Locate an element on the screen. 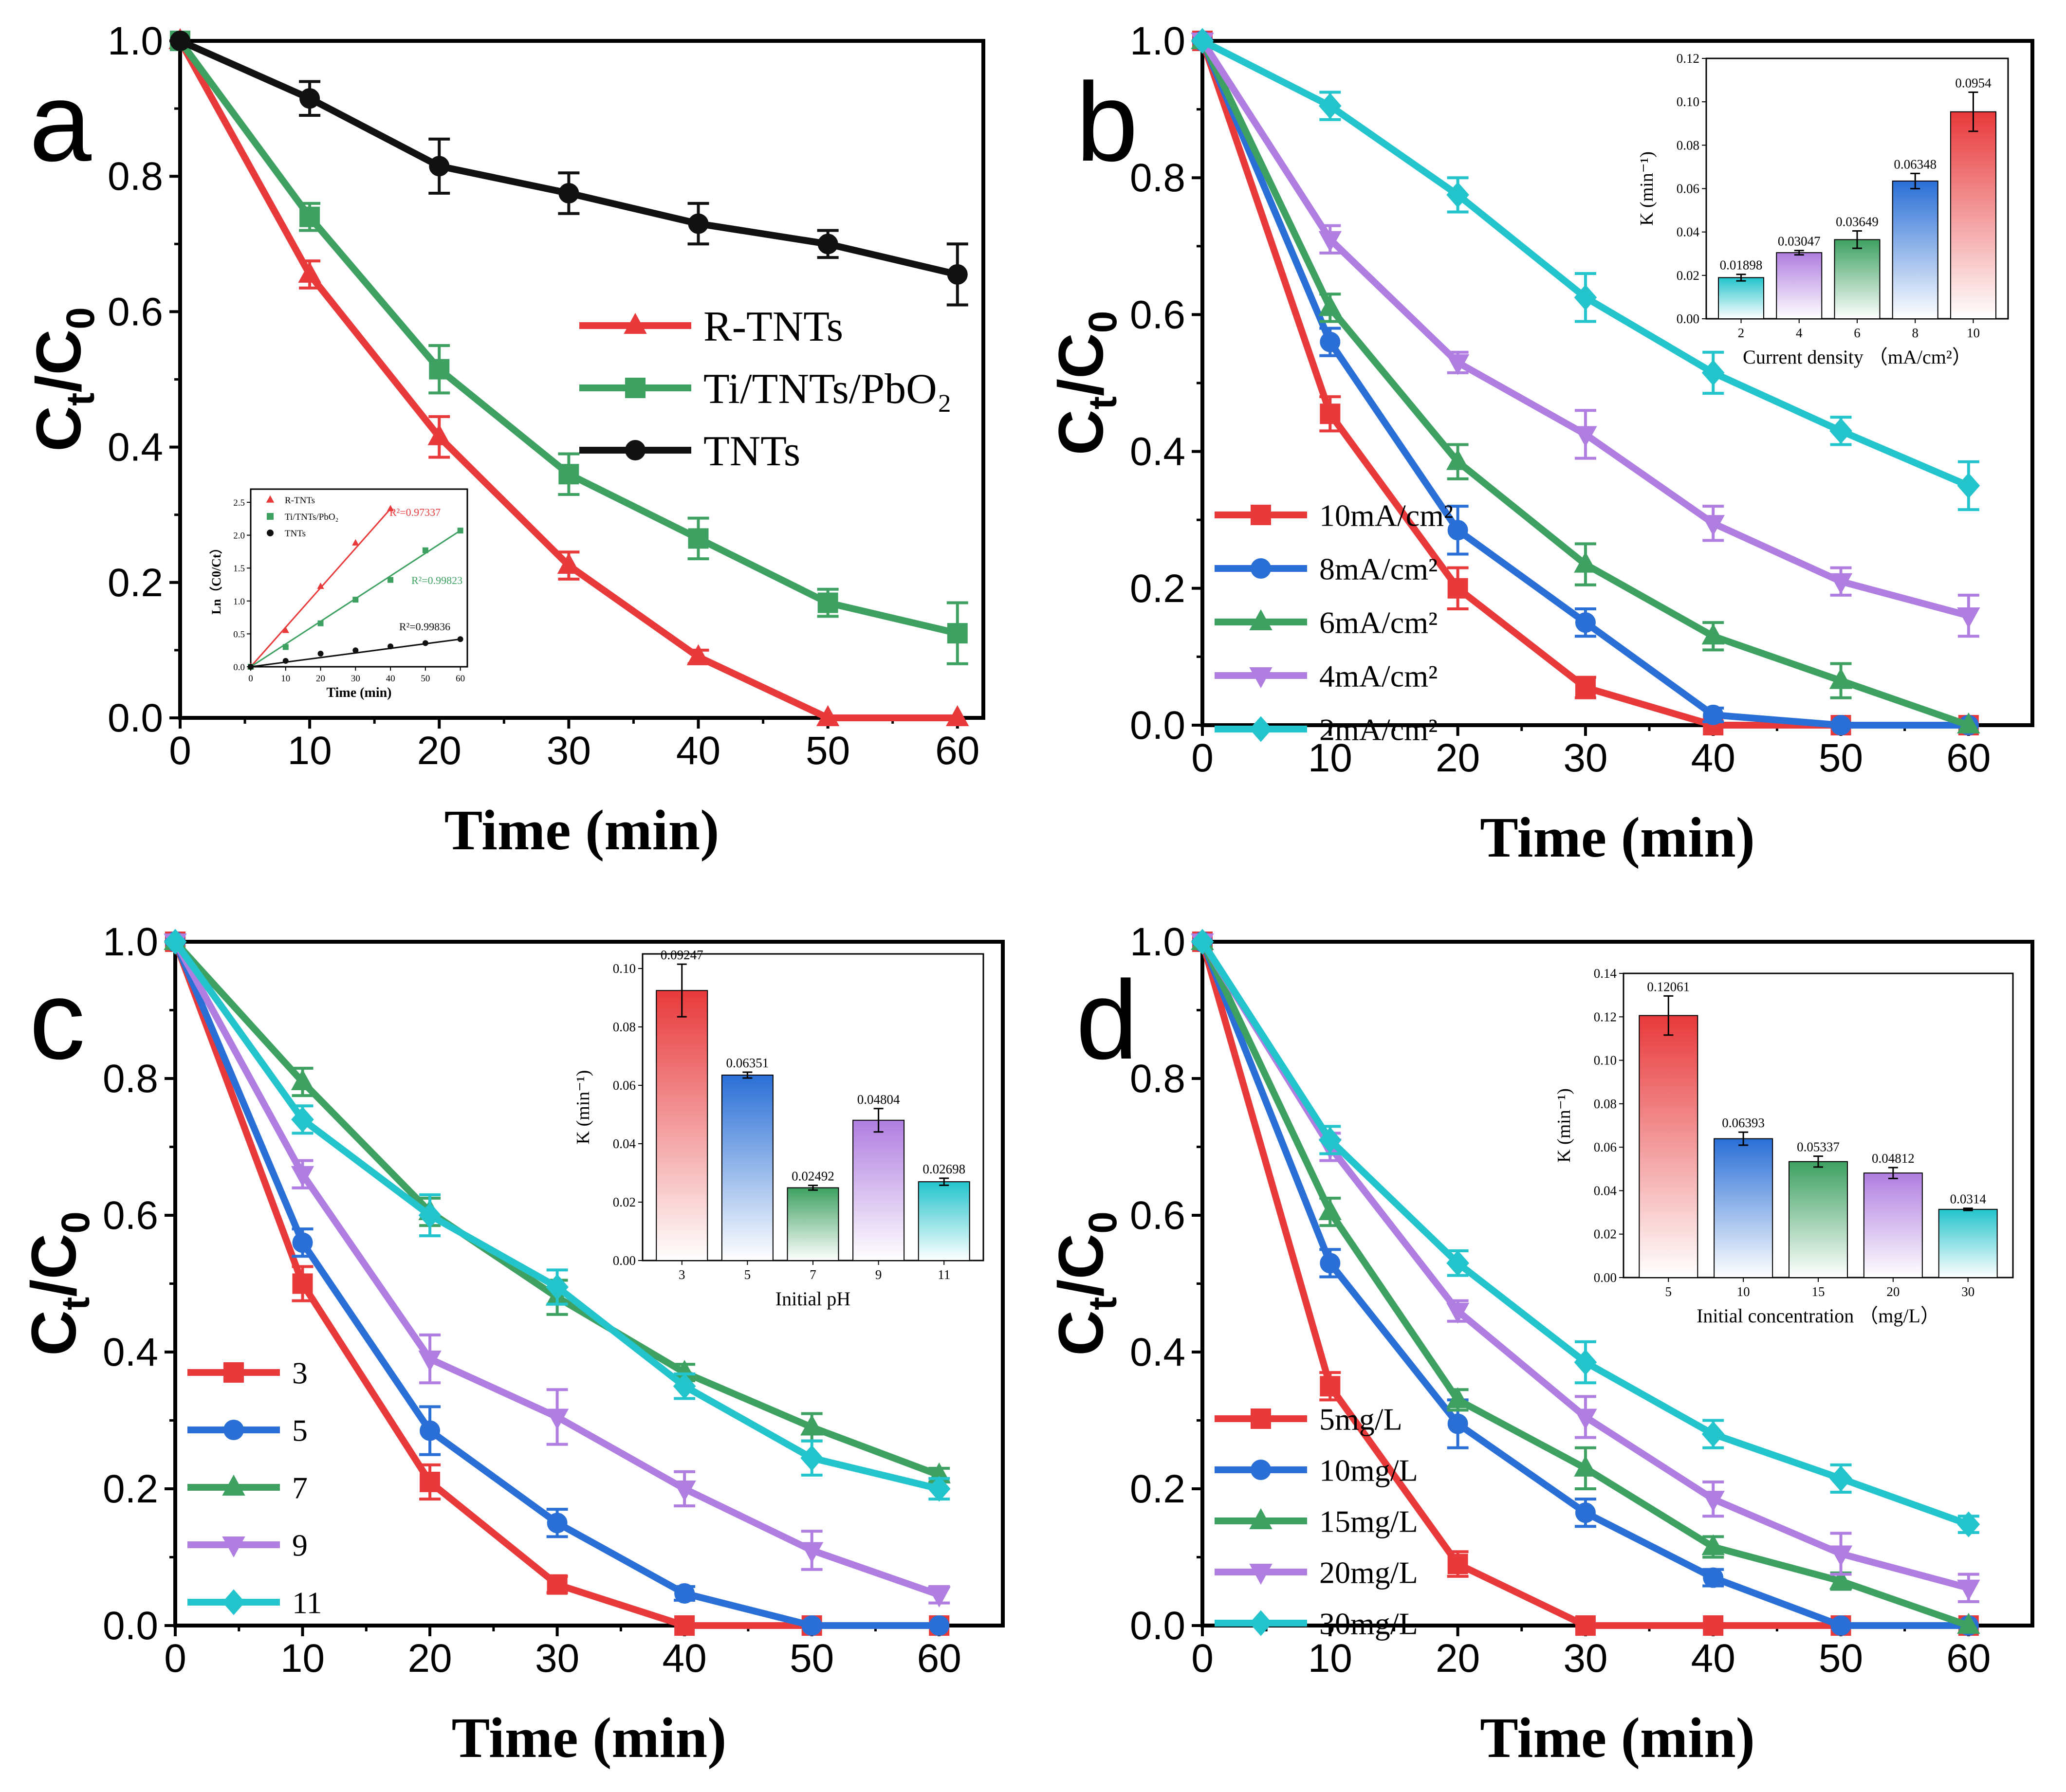 The width and height of the screenshot is (2066, 1792). inset-x-tick-label: 10 is located at coordinates (1744, 1291).